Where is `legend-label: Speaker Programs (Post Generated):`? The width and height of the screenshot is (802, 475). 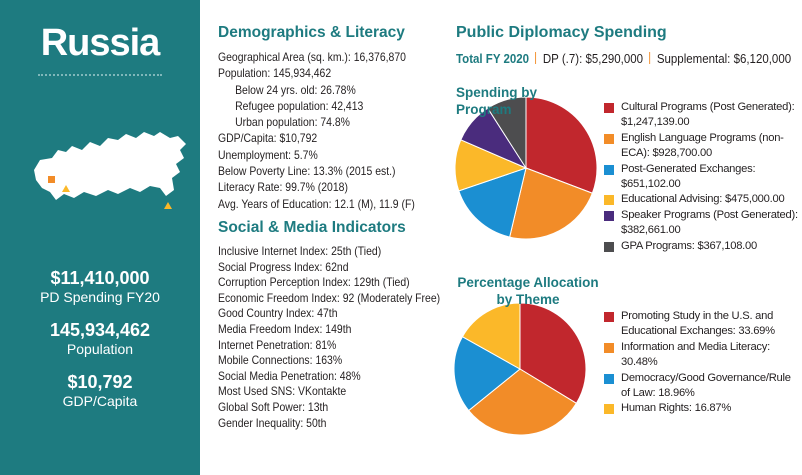 legend-label: Speaker Programs (Post Generated): is located at coordinates (709, 214).